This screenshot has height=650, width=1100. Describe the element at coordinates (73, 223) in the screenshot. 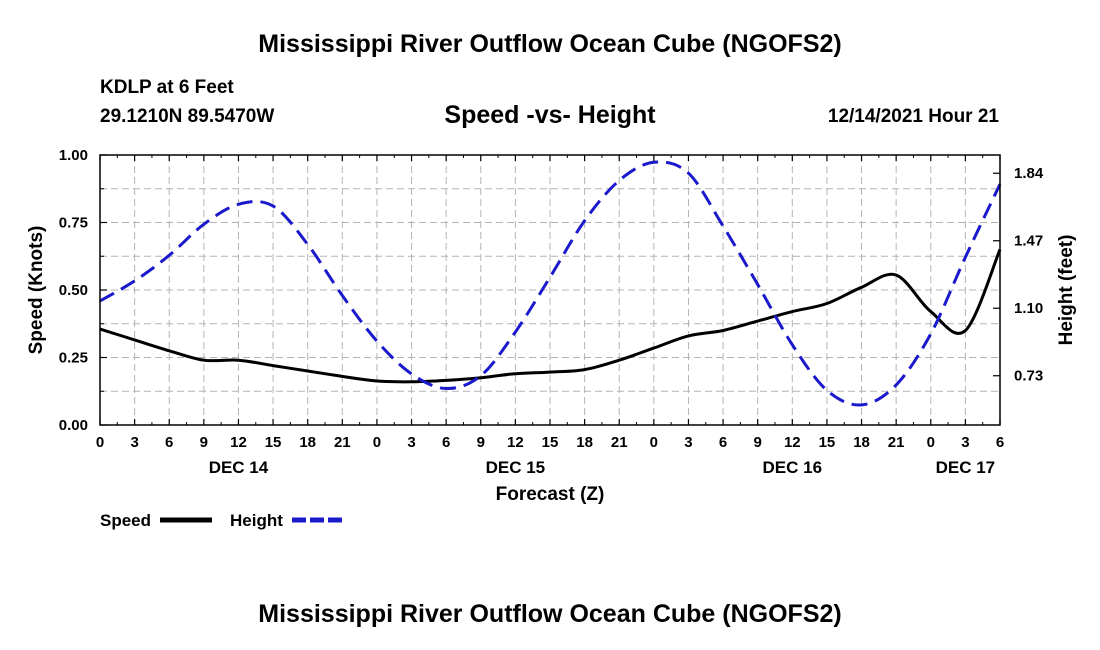

I see `y-tick-label: 0.75` at that location.